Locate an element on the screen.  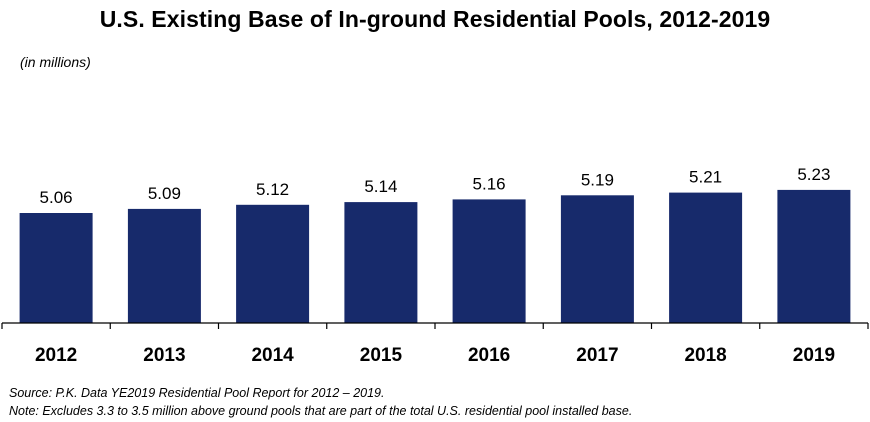
value-label-2014: 5.12 is located at coordinates (272, 189).